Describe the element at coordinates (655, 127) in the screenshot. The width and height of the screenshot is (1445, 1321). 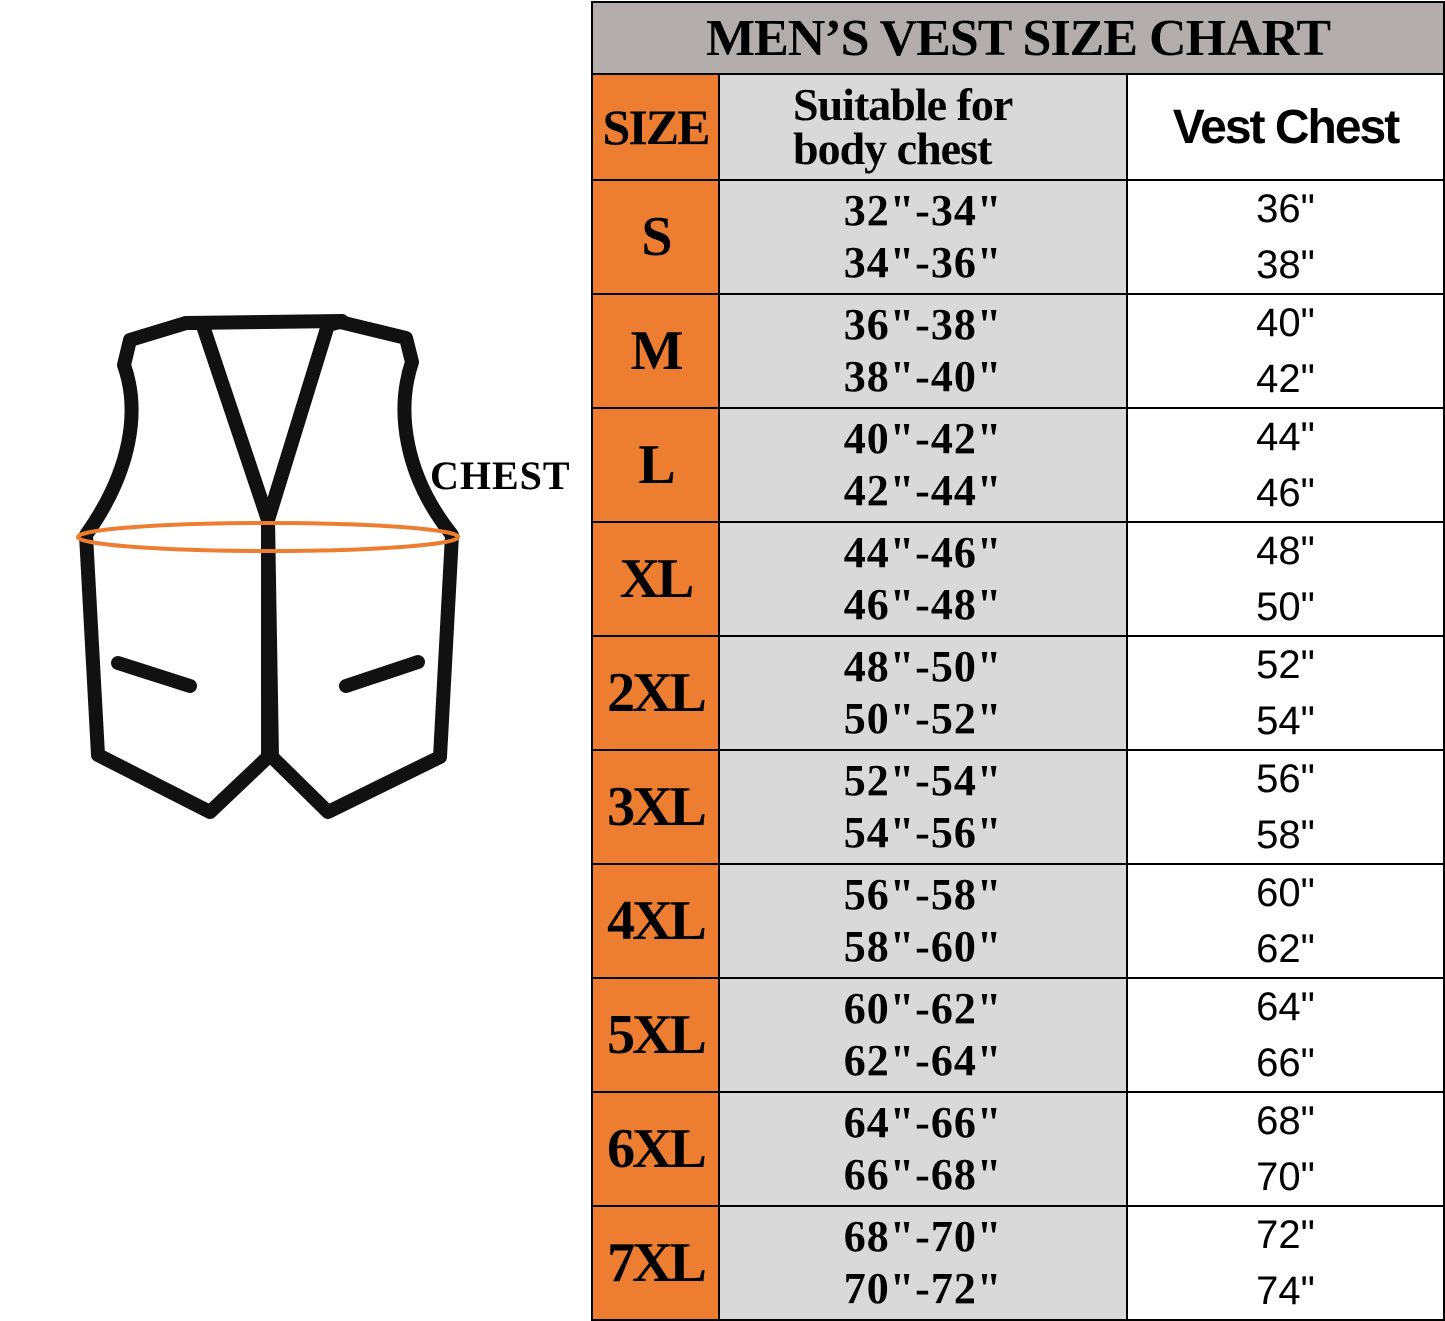
I see `header-size: SIZE` at that location.